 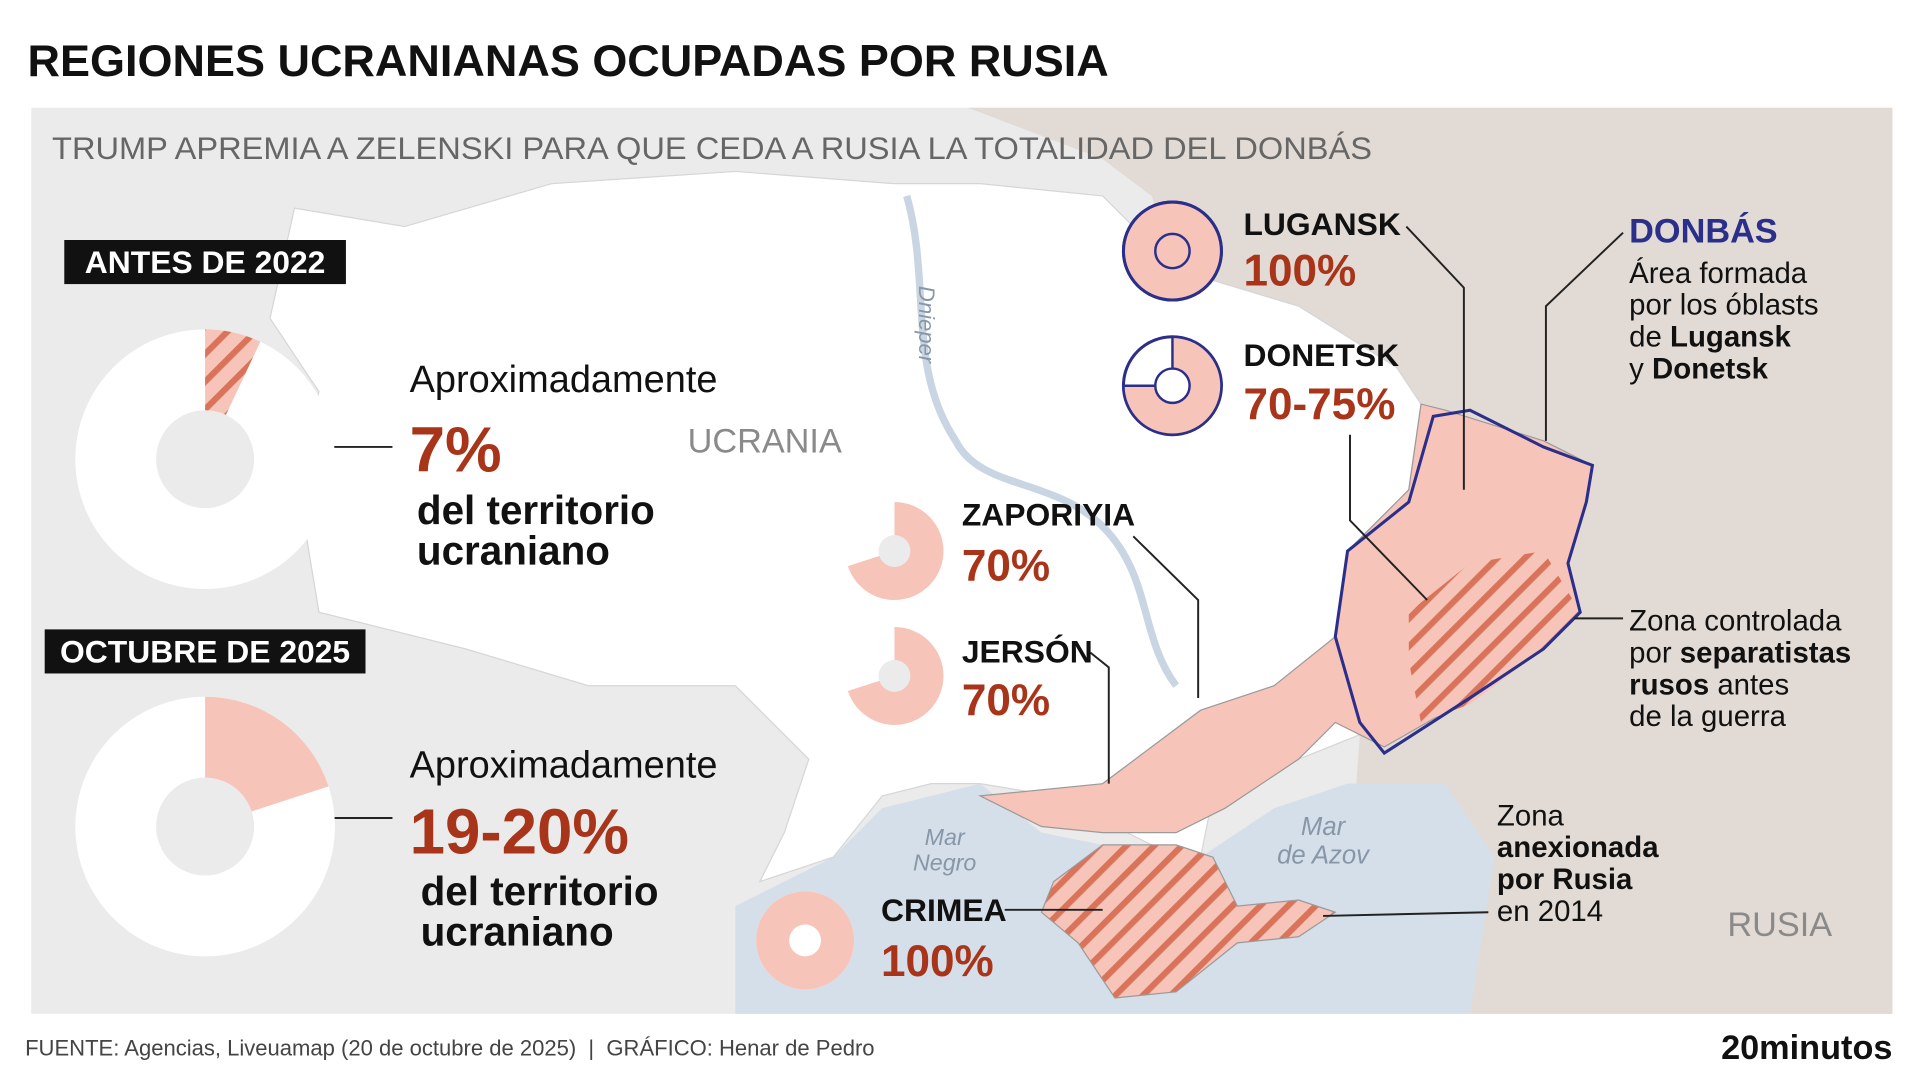 I want to click on sea-label: de Azov, so click(x=1324, y=855).